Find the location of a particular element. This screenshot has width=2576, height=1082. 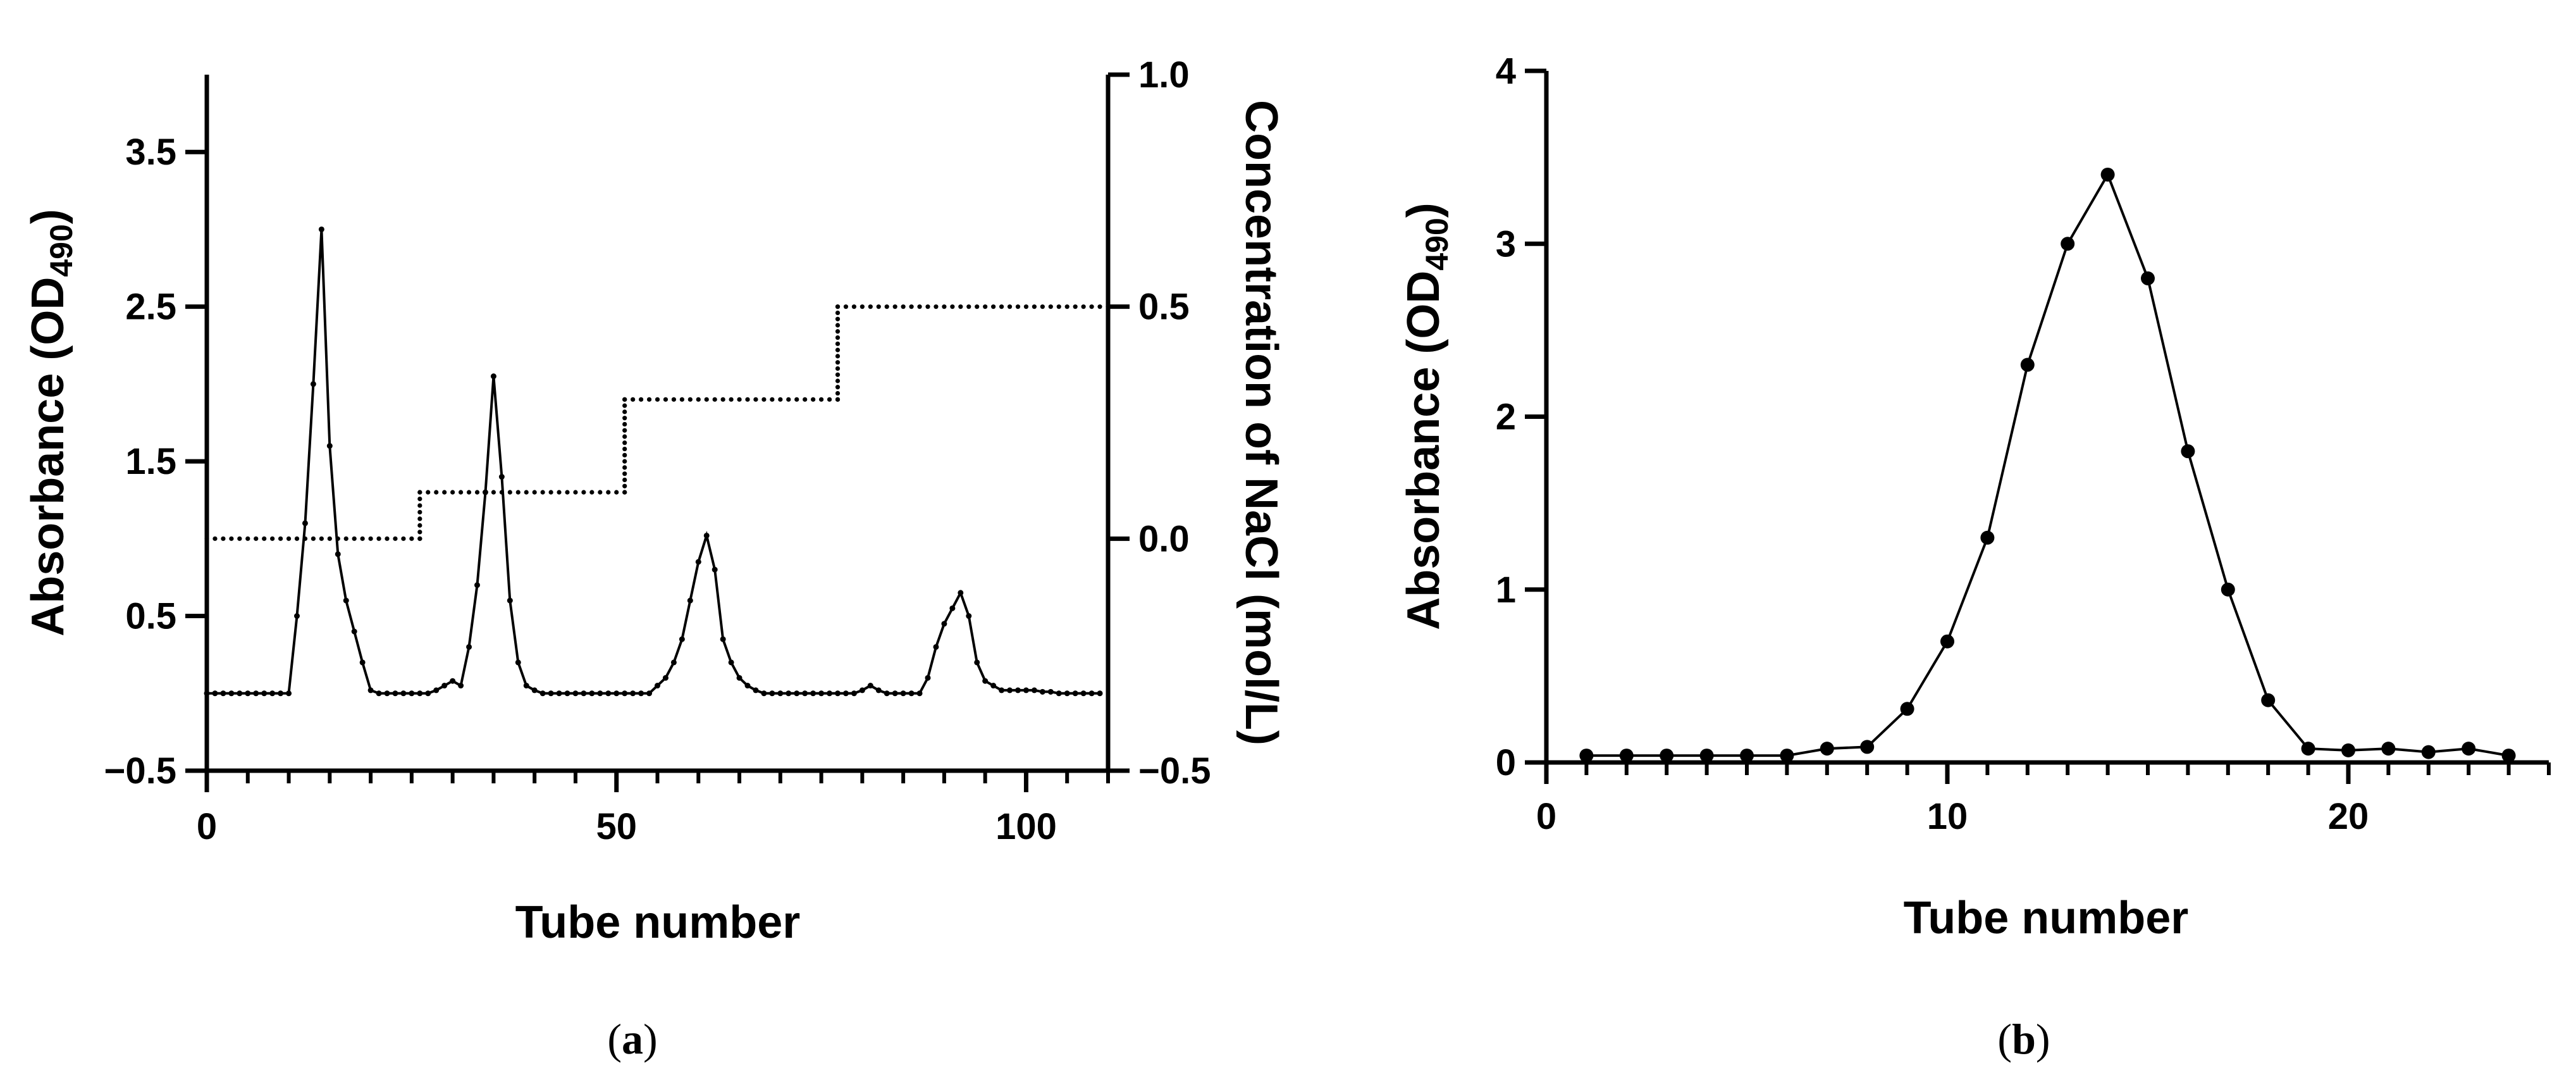

chart-b-x-tick-label: 20 is located at coordinates (2348, 817).